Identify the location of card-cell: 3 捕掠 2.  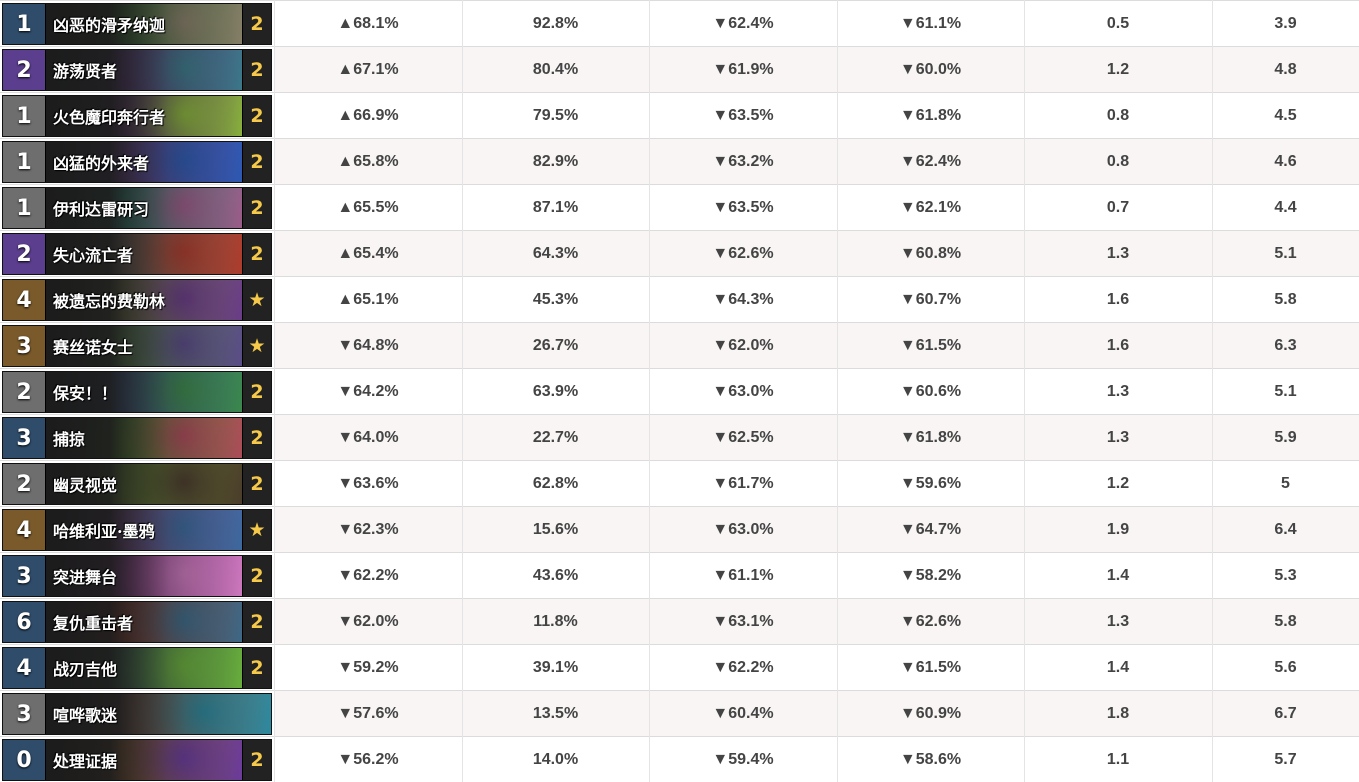
(137, 438).